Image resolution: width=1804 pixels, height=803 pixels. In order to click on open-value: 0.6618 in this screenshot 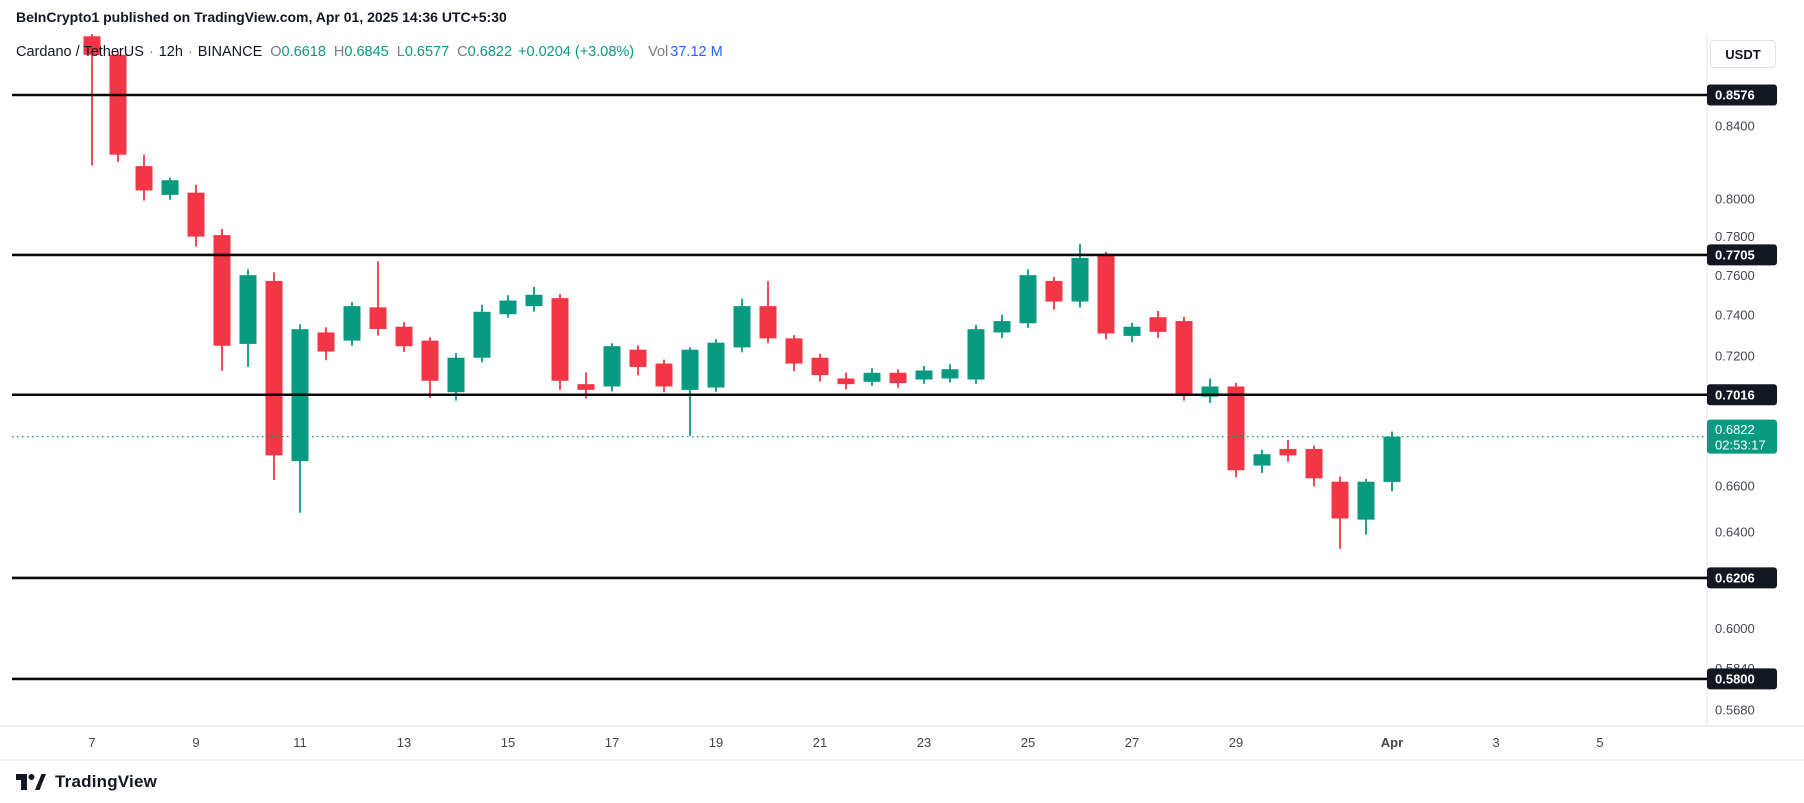, I will do `click(303, 52)`.